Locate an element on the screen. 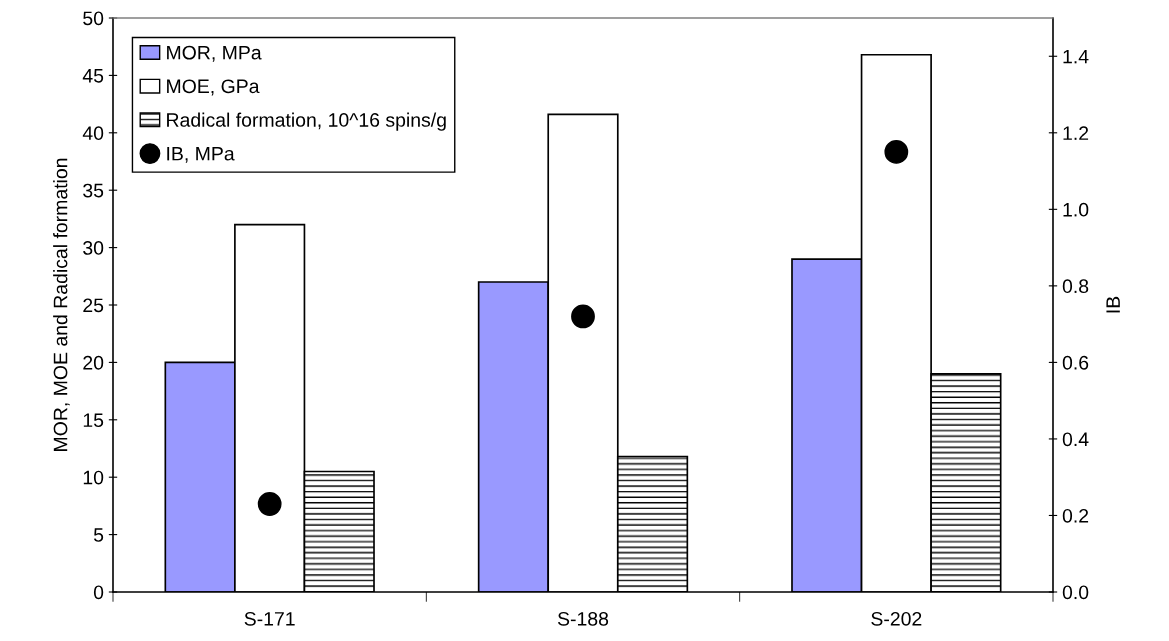 This screenshot has height=641, width=1169. y-tick-label: 50 is located at coordinates (93, 18).